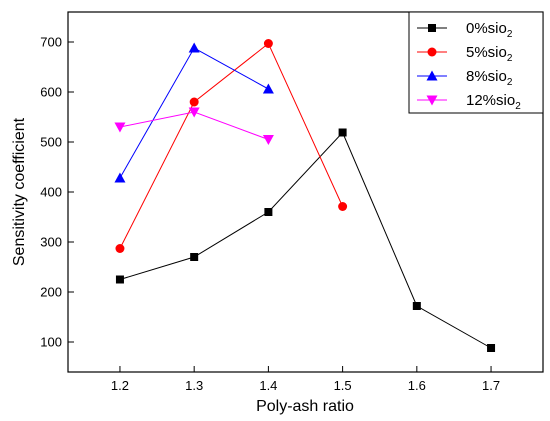  I want to click on legend-item: 8%sio2, so click(465, 78).